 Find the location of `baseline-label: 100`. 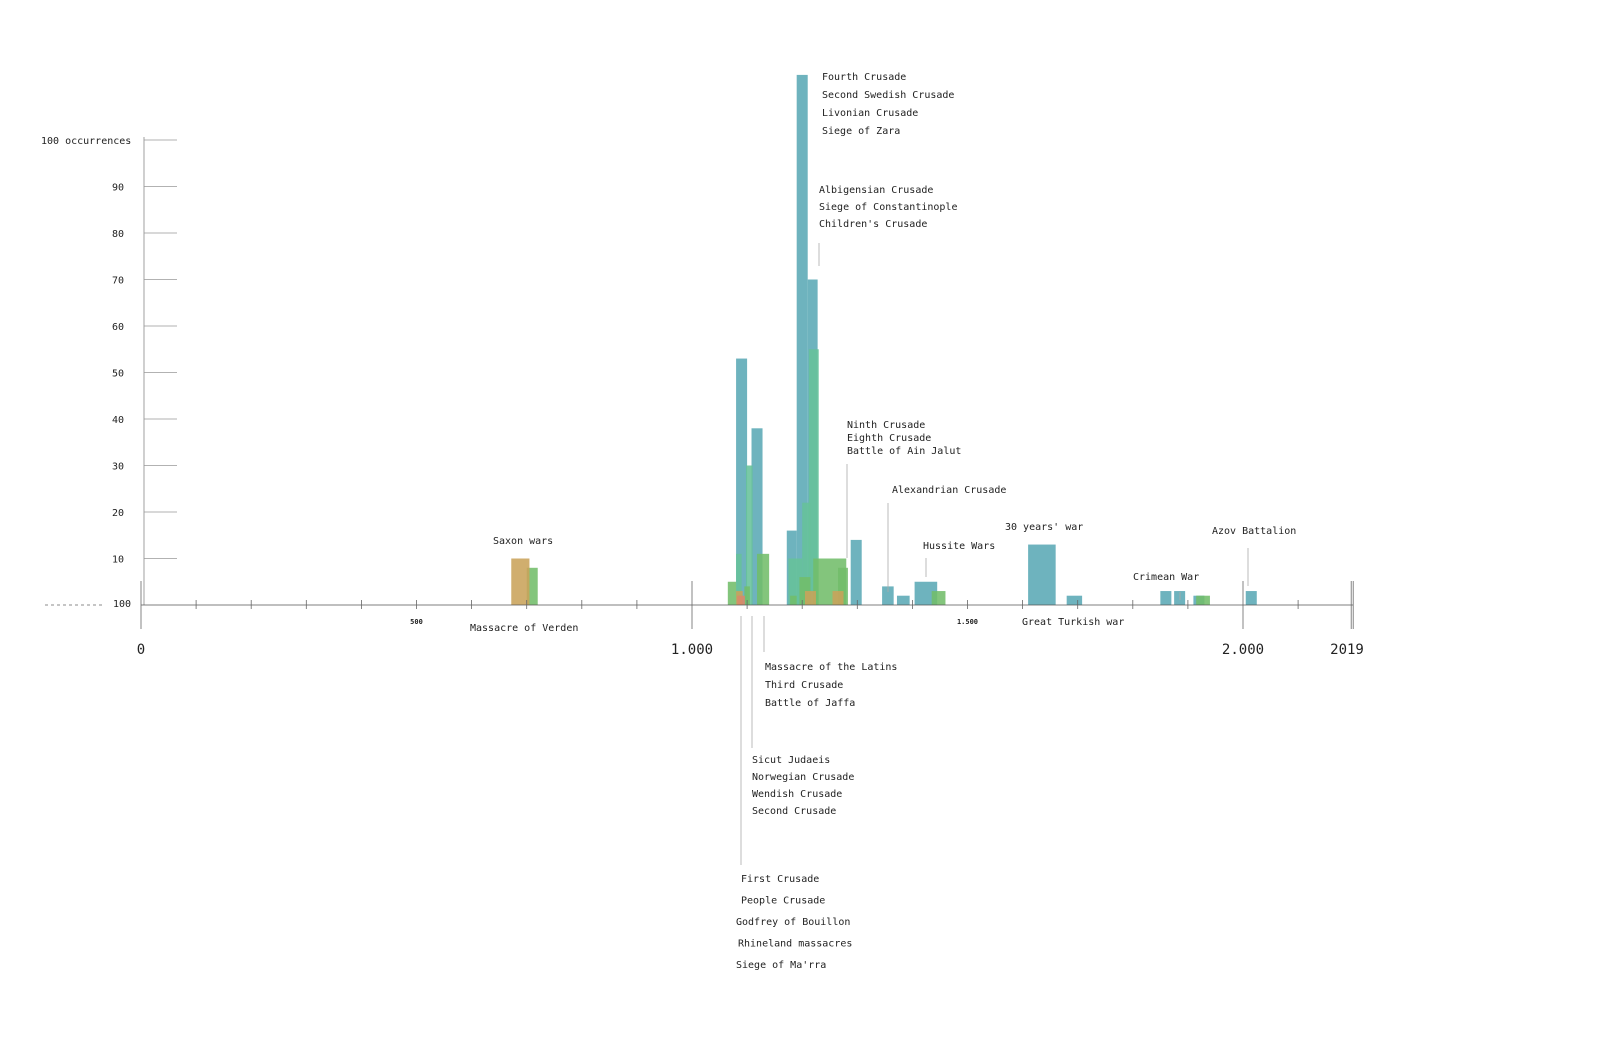

baseline-label: 100 is located at coordinates (122, 604).